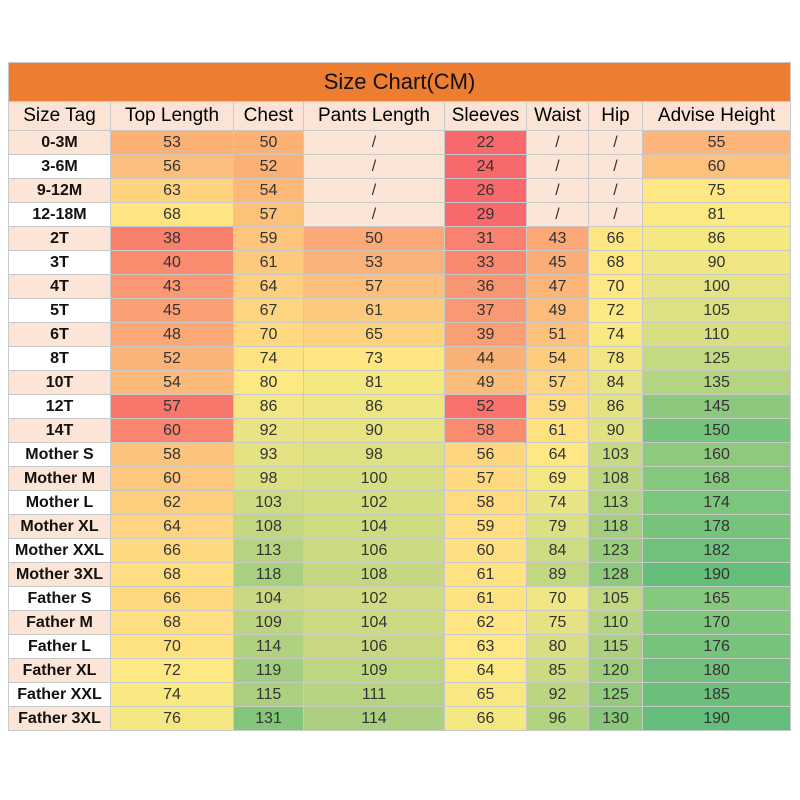 The width and height of the screenshot is (800, 800). What do you see at coordinates (268, 116) in the screenshot?
I see `column-header: Chest` at bounding box center [268, 116].